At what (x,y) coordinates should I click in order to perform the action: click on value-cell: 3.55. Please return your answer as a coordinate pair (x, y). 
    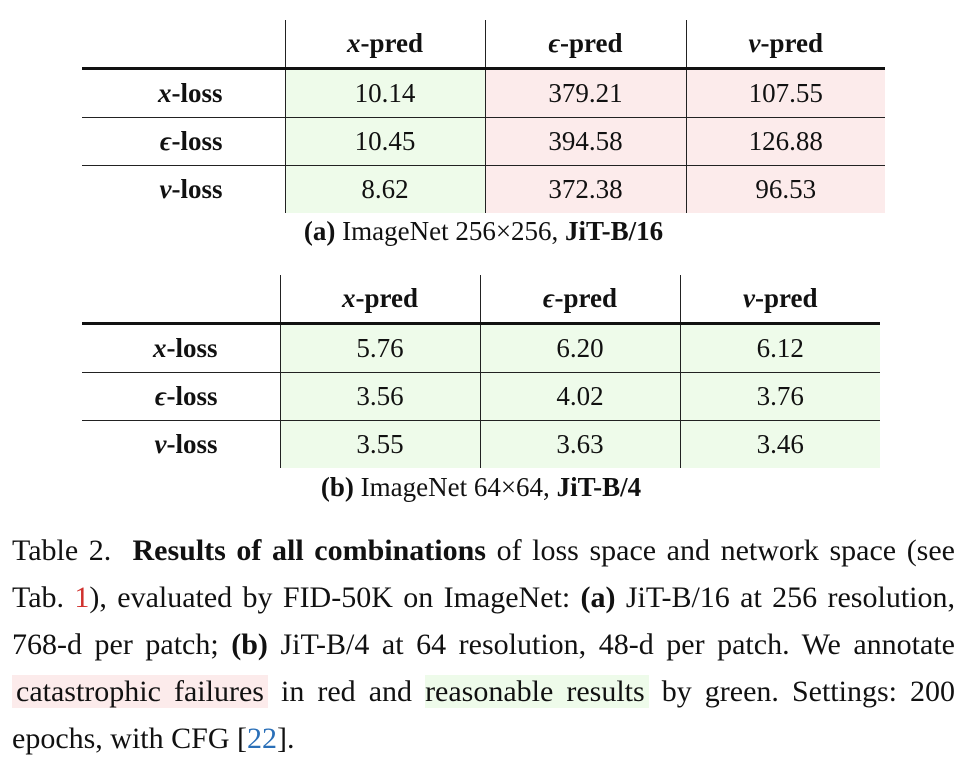
    Looking at the image, I should click on (379, 444).